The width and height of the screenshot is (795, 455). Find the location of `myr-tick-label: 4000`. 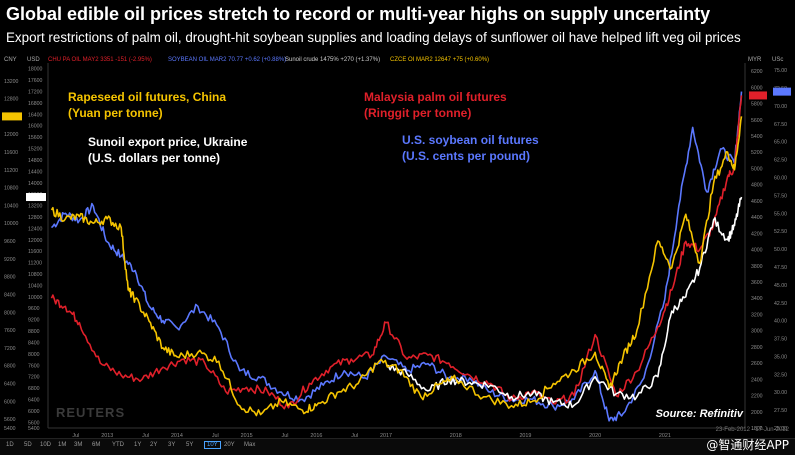

myr-tick-label: 4000 is located at coordinates (757, 251).